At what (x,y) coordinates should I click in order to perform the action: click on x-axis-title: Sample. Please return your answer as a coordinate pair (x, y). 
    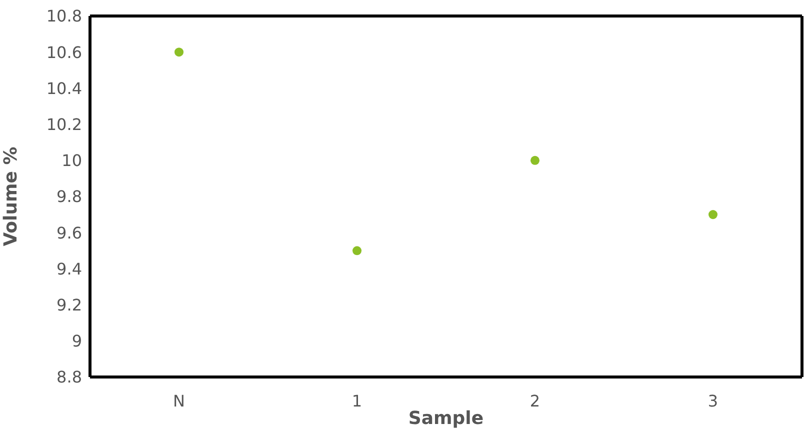
    Looking at the image, I should click on (446, 418).